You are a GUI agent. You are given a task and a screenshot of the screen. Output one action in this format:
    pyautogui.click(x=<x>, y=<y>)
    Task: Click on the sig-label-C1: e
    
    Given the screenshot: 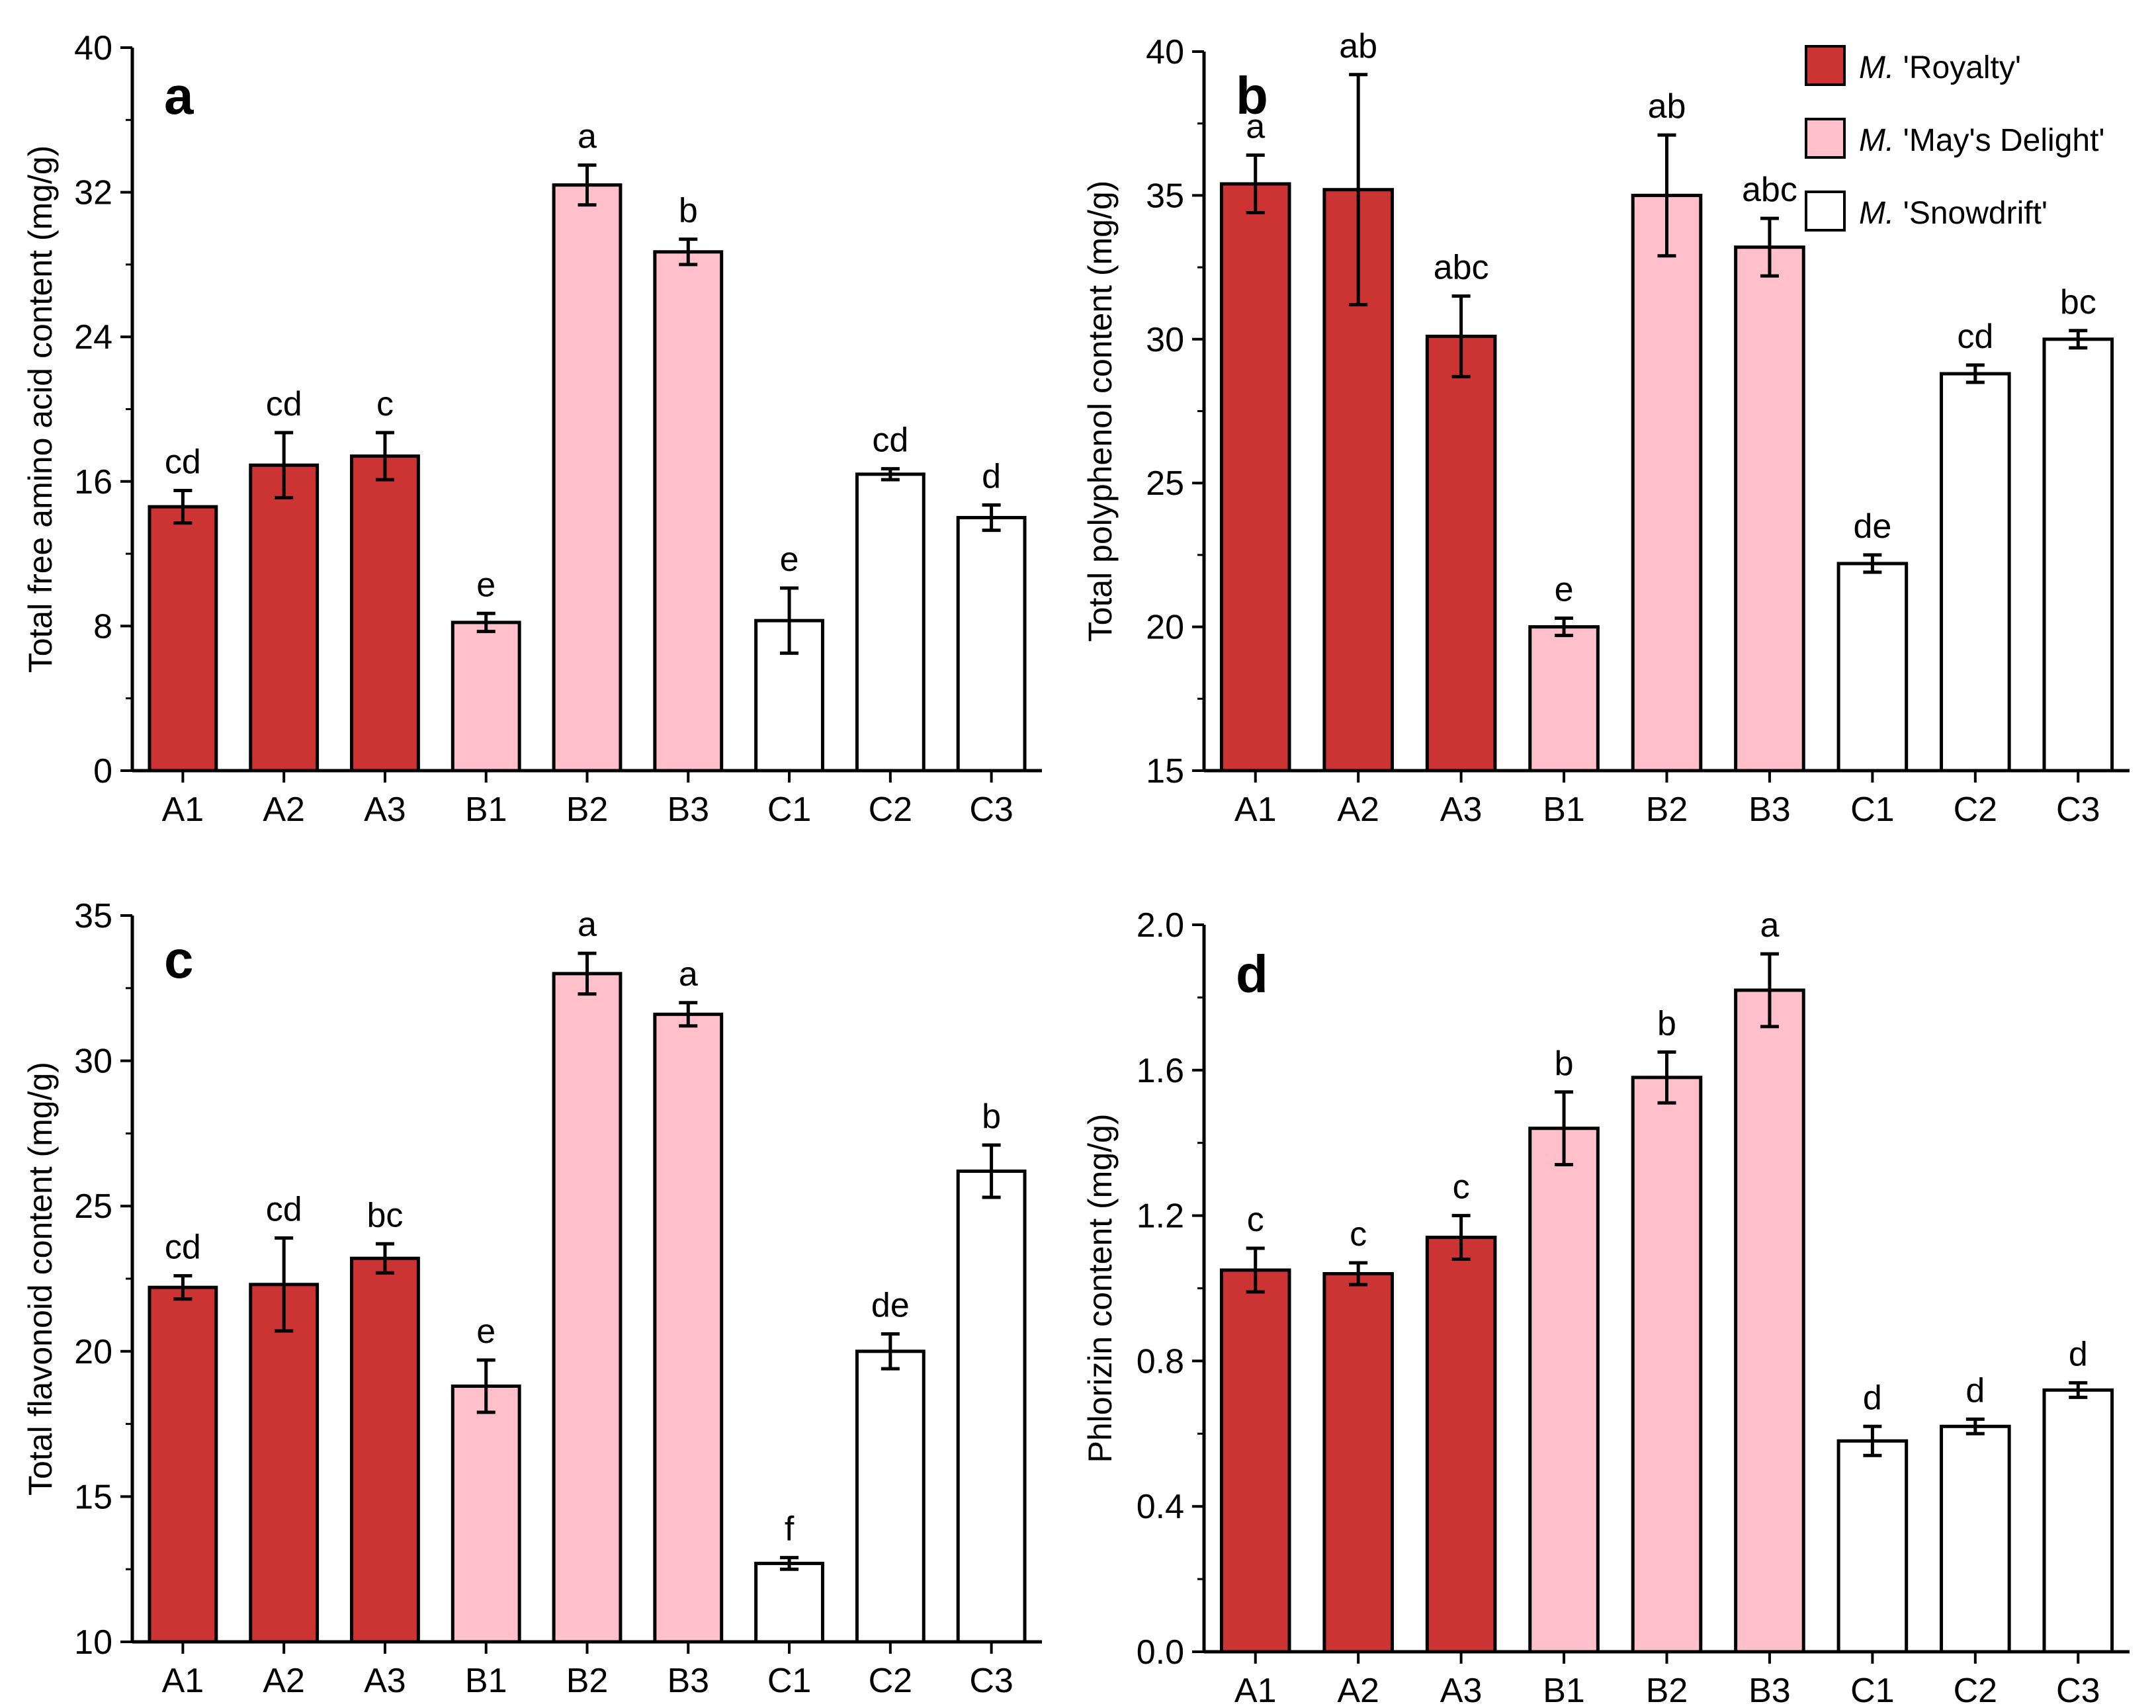 What is the action you would take?
    pyautogui.click(x=789, y=560)
    